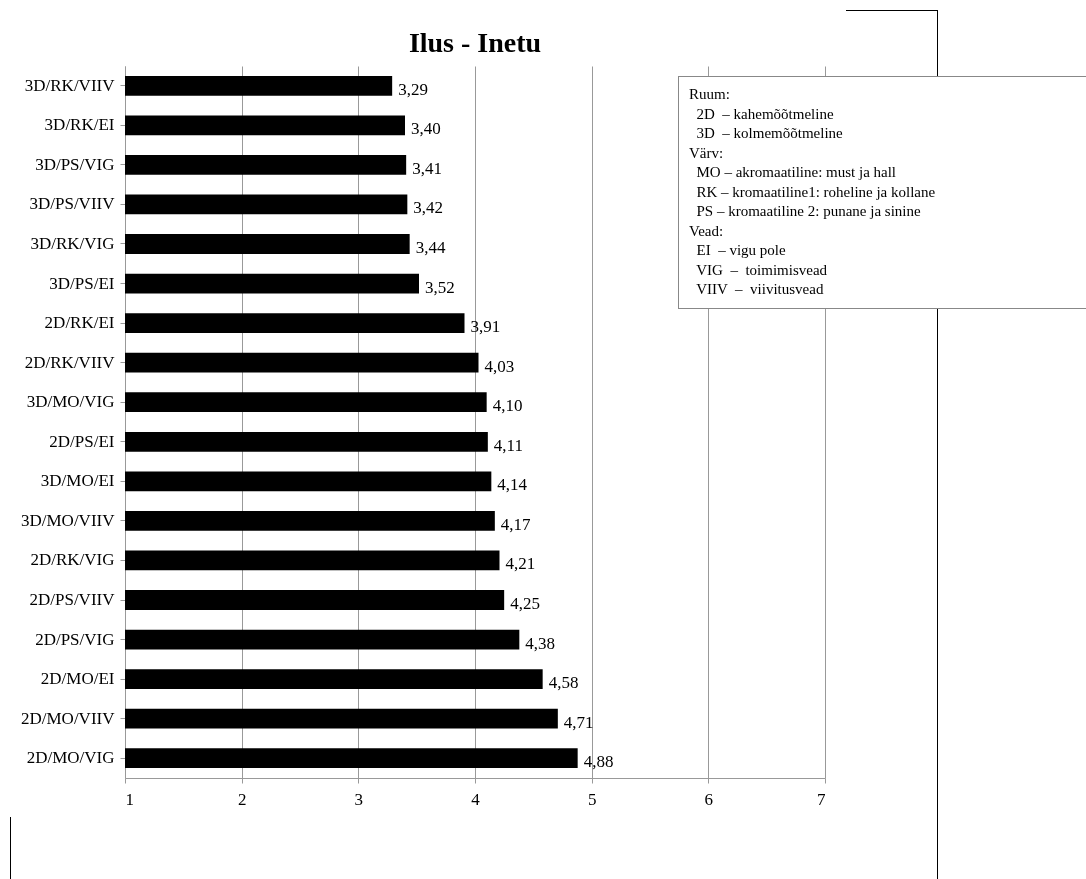 Image resolution: width=1086 pixels, height=879 pixels. What do you see at coordinates (520, 564) in the screenshot?
I see `data-label: 4,21` at bounding box center [520, 564].